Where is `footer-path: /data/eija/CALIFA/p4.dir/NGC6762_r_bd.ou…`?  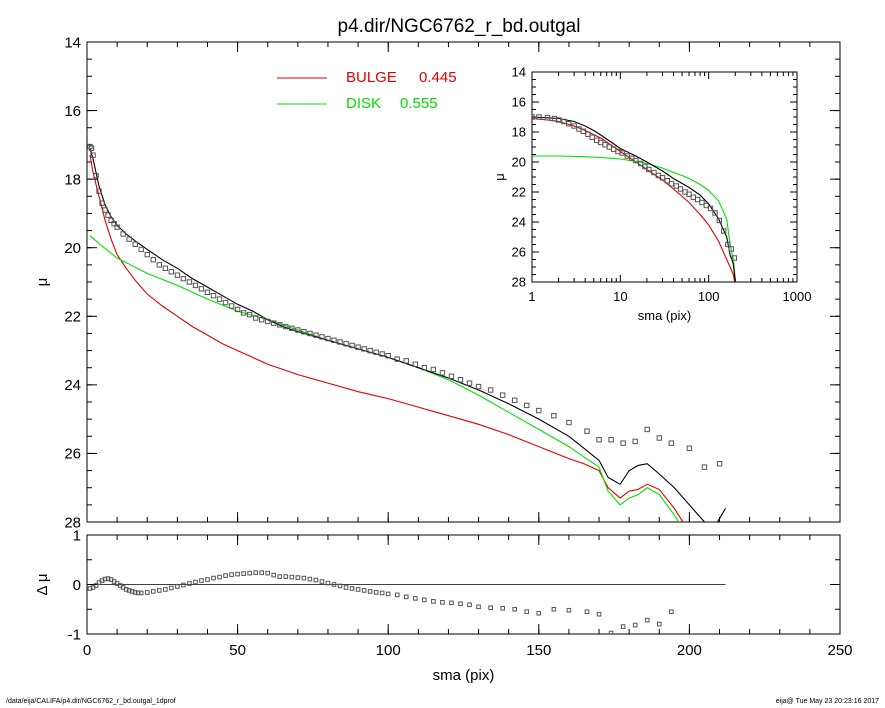
footer-path: /data/eija/CALIFA/p4.dir/NGC6762_r_bd.ou… is located at coordinates (91, 701).